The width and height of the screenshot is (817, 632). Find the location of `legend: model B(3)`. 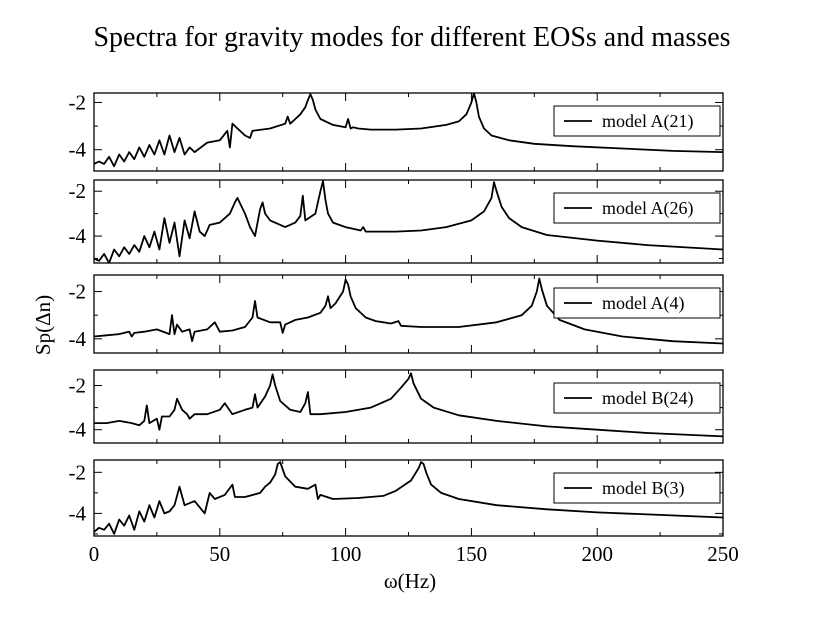

legend: model B(3) is located at coordinates (637, 488).